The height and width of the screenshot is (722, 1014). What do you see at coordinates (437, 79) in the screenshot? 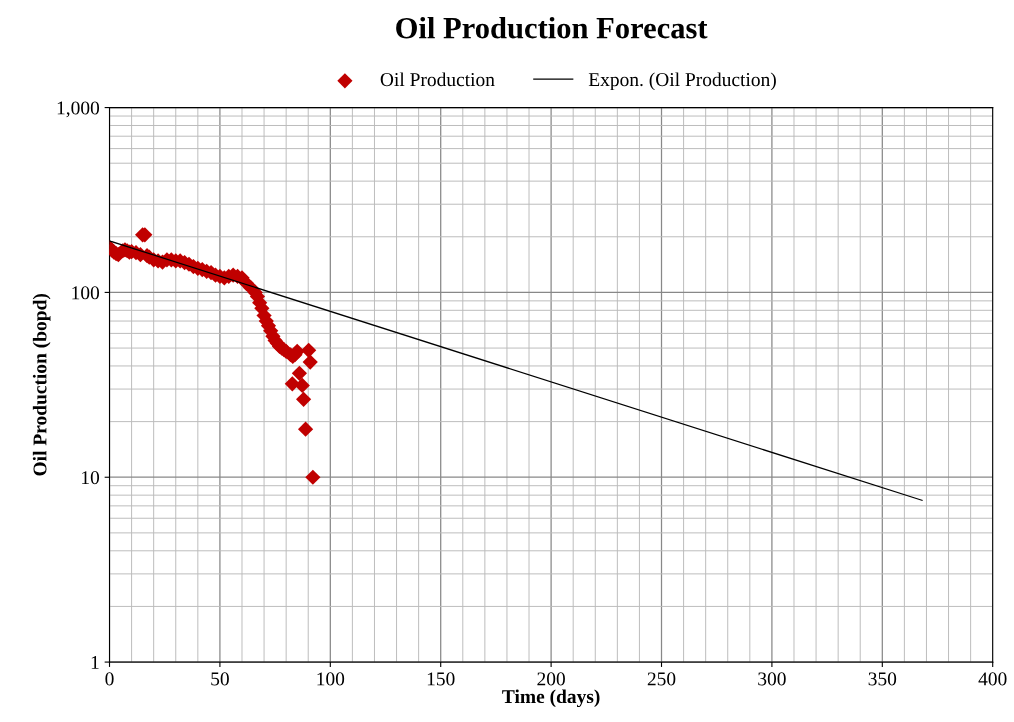
I see `legend-label: Oil Production` at bounding box center [437, 79].